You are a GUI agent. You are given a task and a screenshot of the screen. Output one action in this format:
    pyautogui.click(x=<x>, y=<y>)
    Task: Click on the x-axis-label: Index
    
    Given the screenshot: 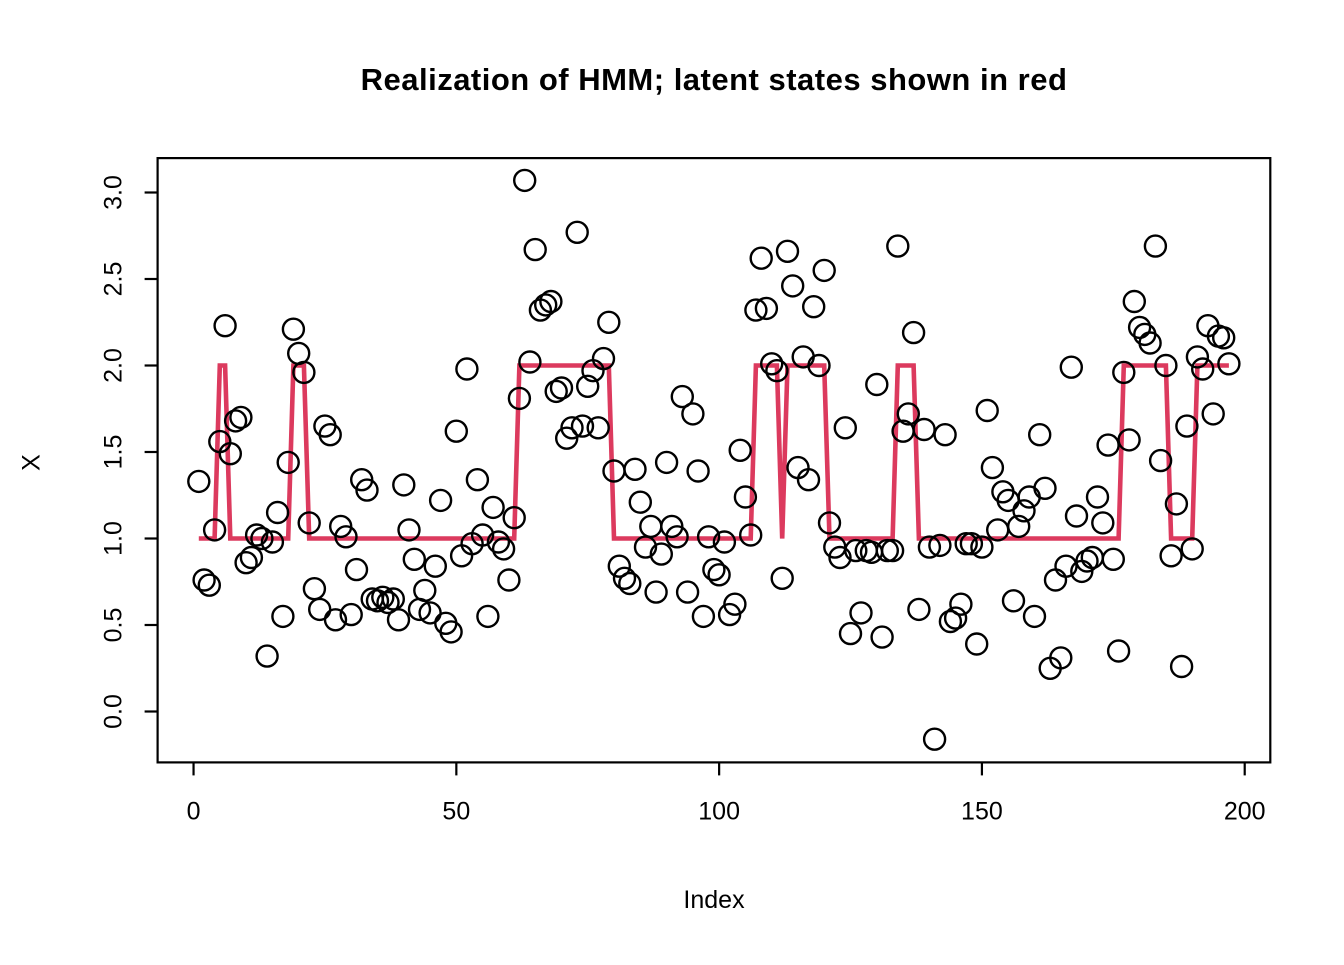 What is the action you would take?
    pyautogui.click(x=714, y=900)
    